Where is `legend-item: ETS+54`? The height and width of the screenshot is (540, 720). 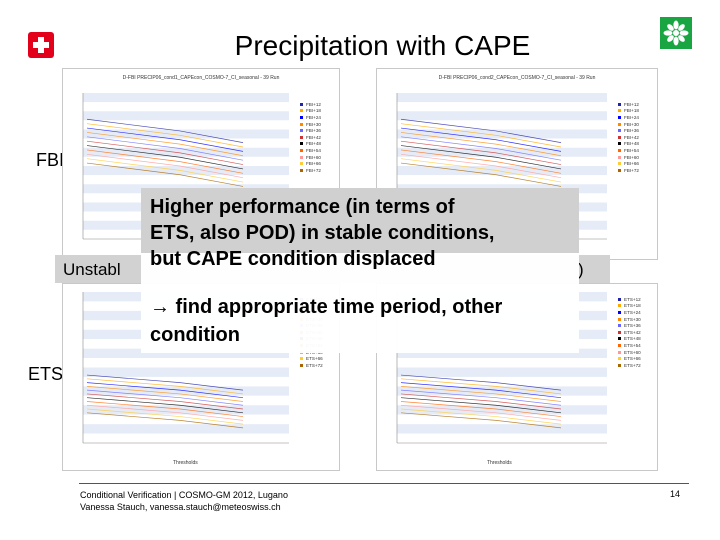 legend-item: ETS+54 is located at coordinates (636, 345).